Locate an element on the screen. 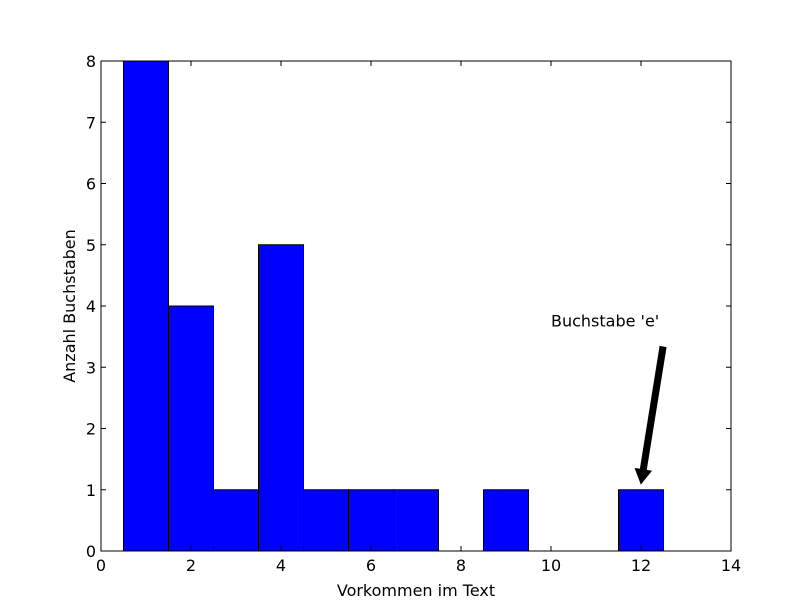 The image size is (812, 612). x-tick-label-4: 4 is located at coordinates (281, 565).